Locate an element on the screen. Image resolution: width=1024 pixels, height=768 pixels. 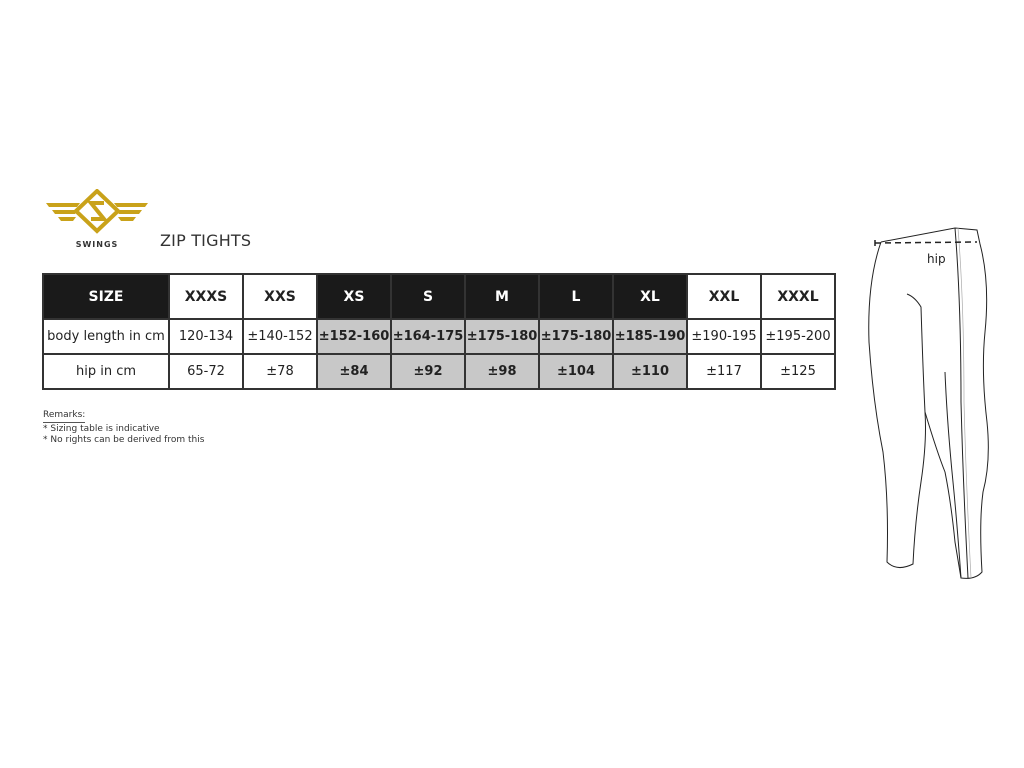
table-cell: 120-134 is located at coordinates (206, 336).